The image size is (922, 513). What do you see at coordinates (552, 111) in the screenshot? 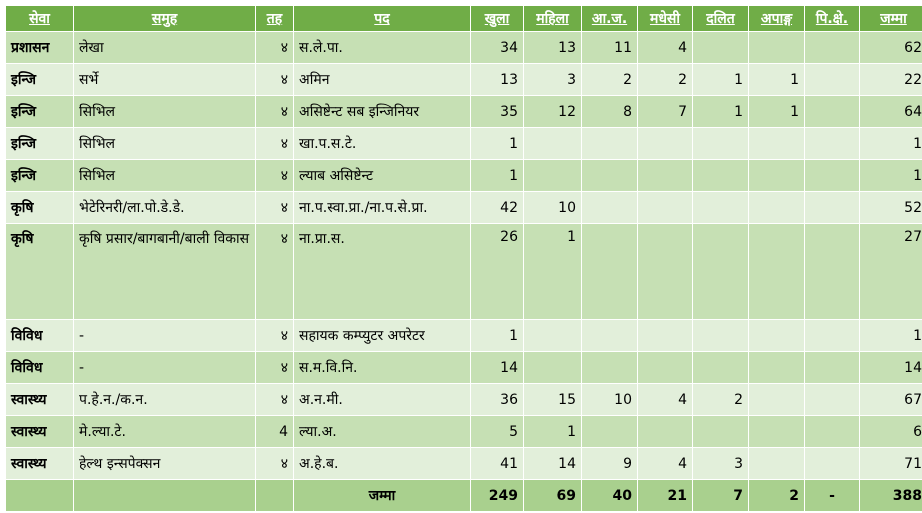
I see `cell-mahila: 12` at bounding box center [552, 111].